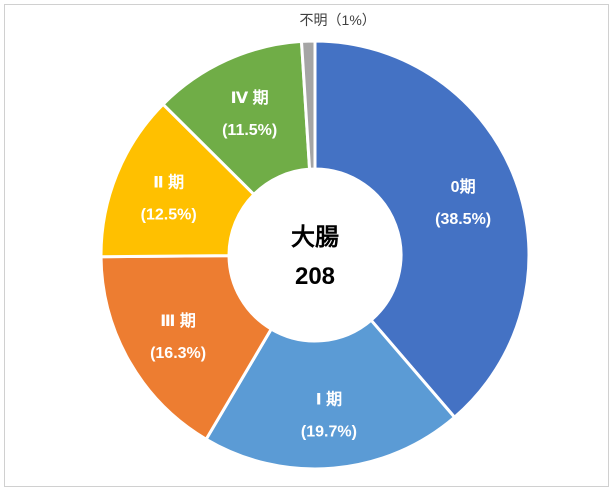  What do you see at coordinates (329, 398) in the screenshot?
I see `slice-category-1: Ⅰ 期` at bounding box center [329, 398].